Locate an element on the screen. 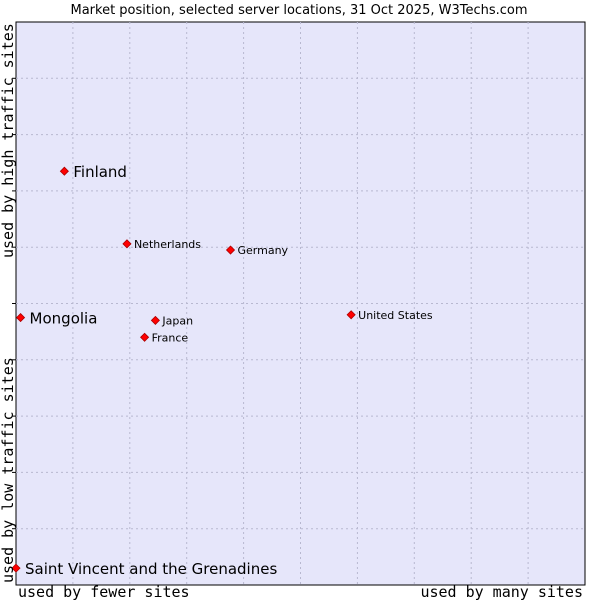  data-point: Japan is located at coordinates (171, 320).